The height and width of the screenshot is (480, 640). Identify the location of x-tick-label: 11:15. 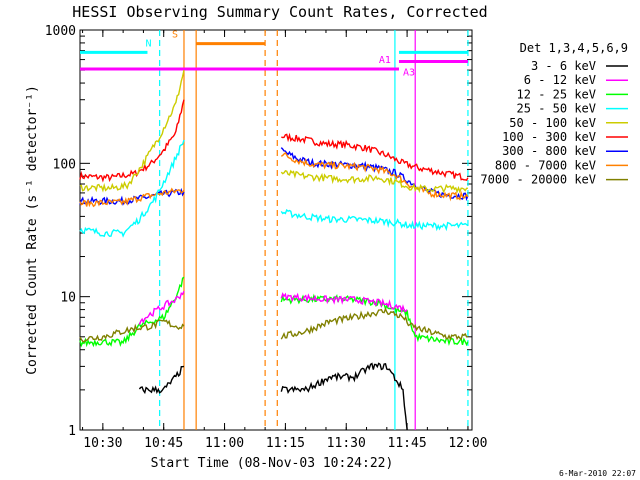
(285, 443).